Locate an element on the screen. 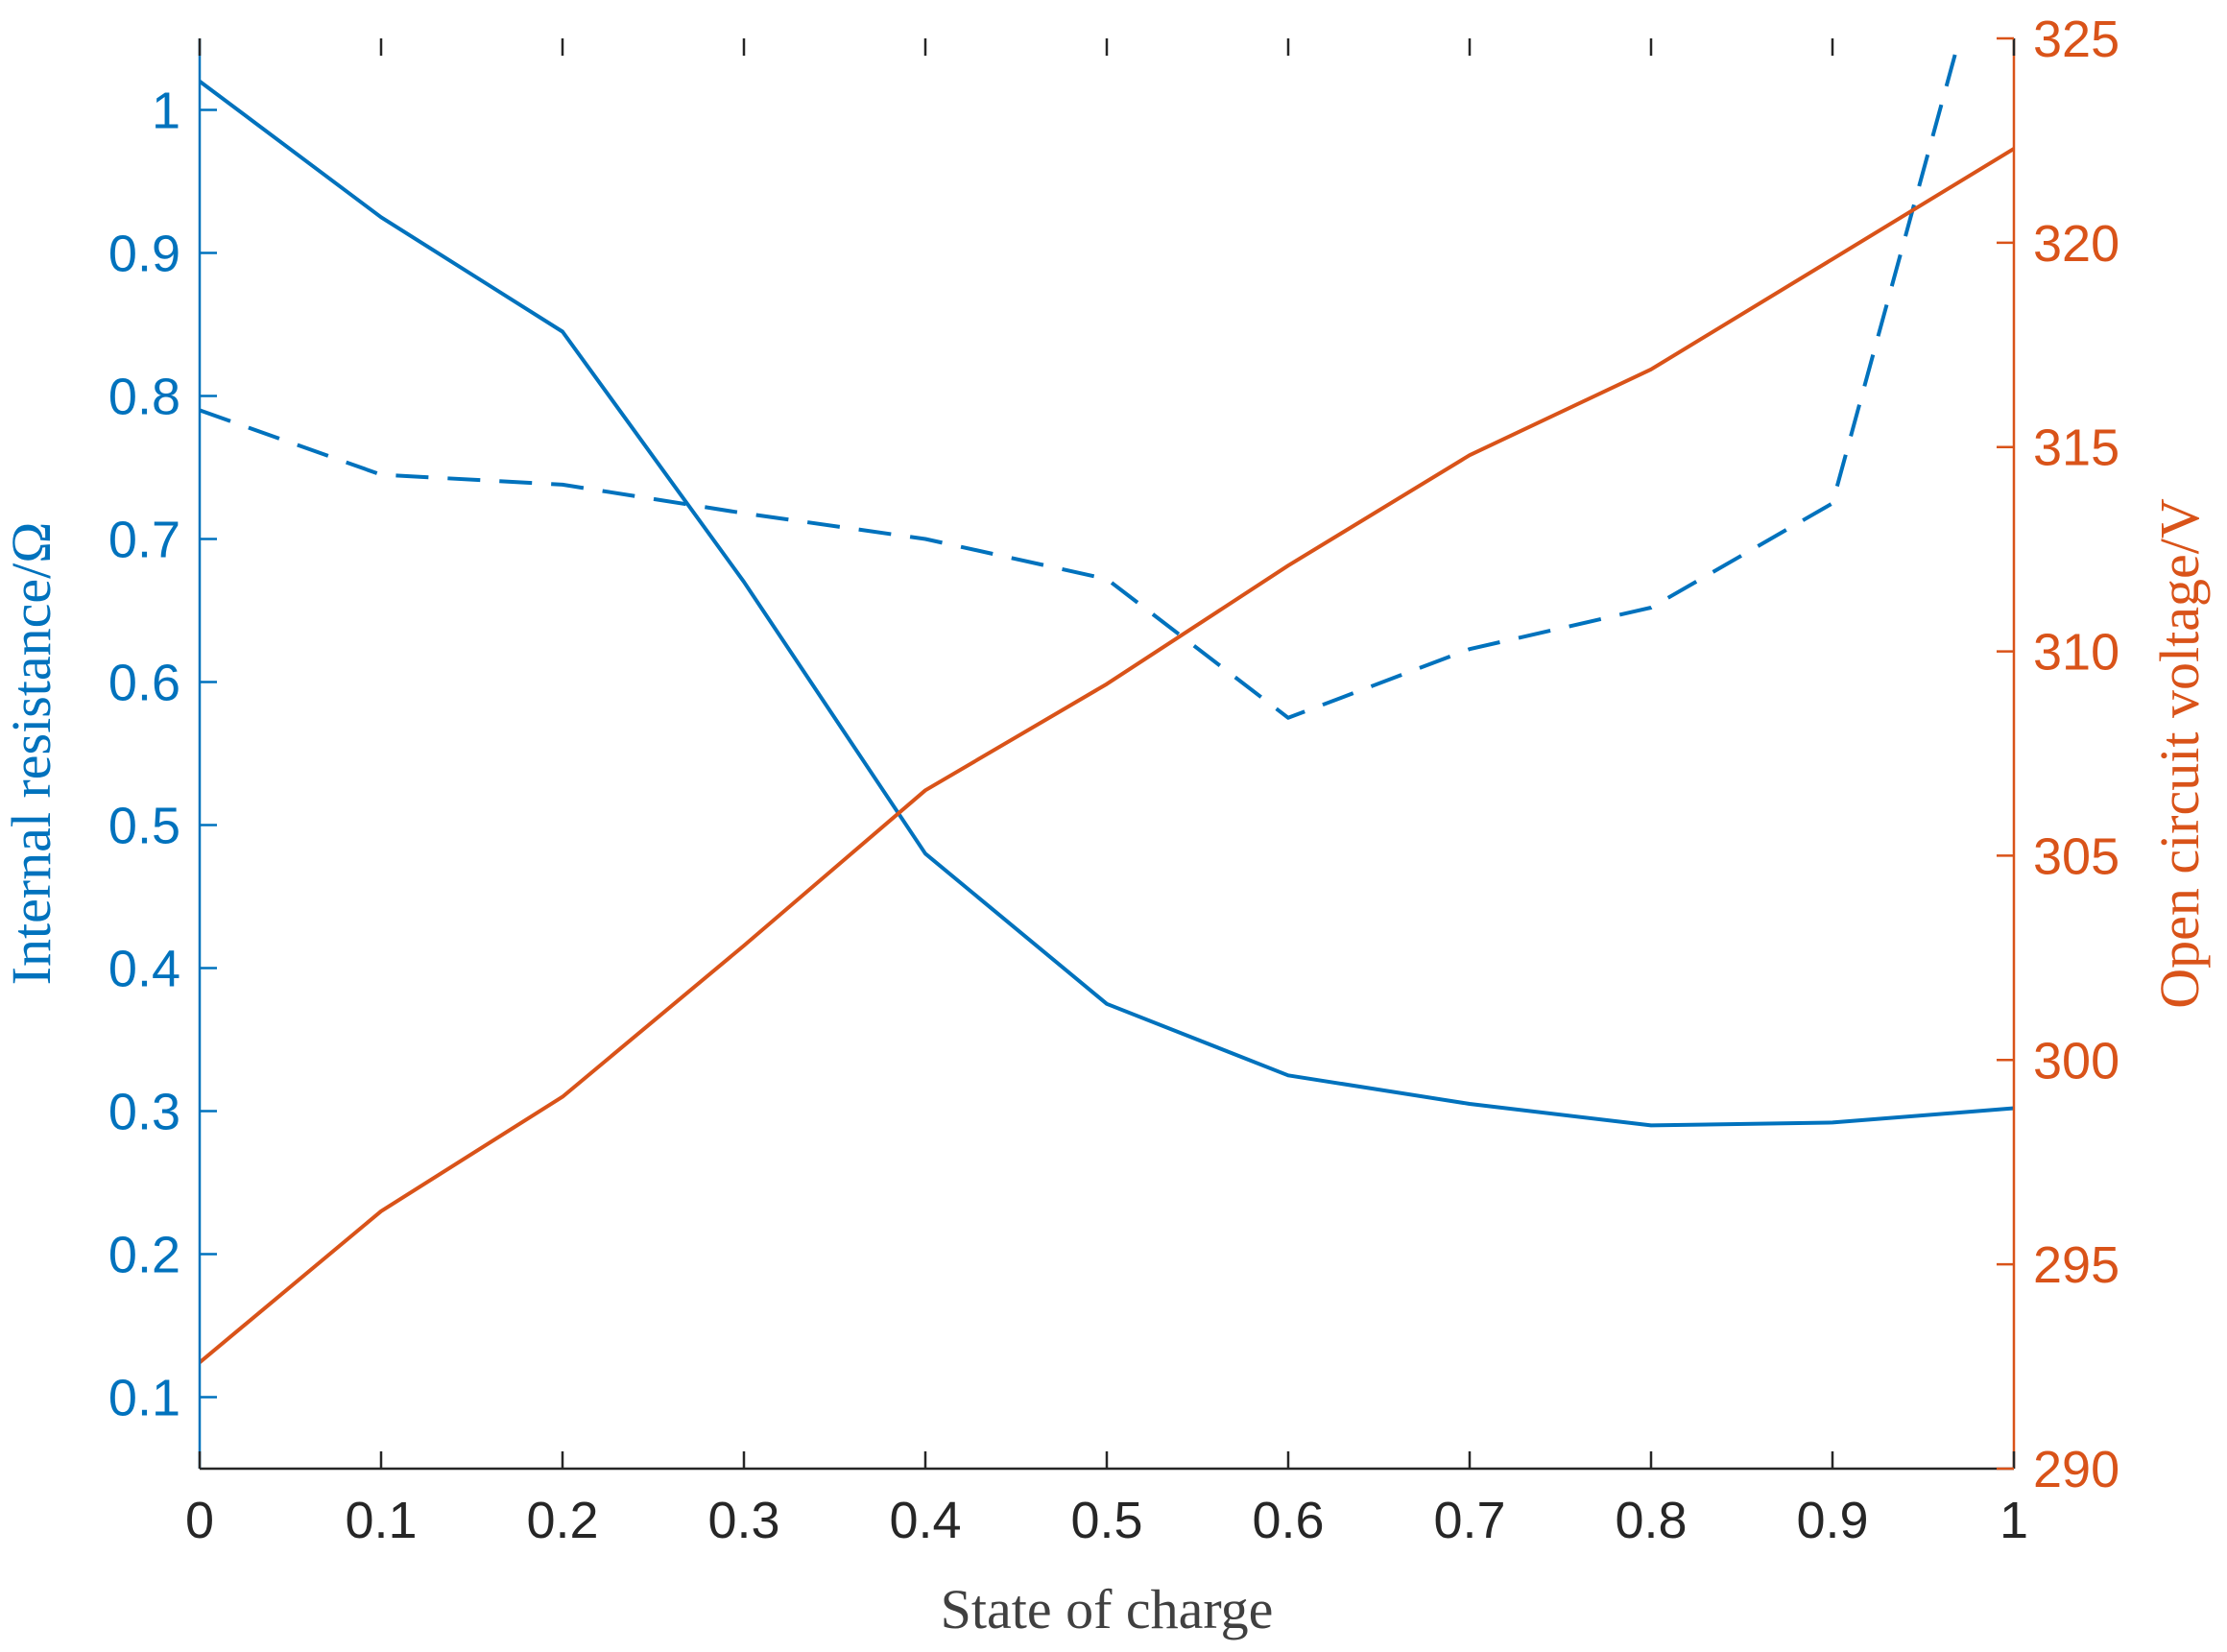 The width and height of the screenshot is (2227, 1652). x-tick-label: 0.6 is located at coordinates (1288, 1520).